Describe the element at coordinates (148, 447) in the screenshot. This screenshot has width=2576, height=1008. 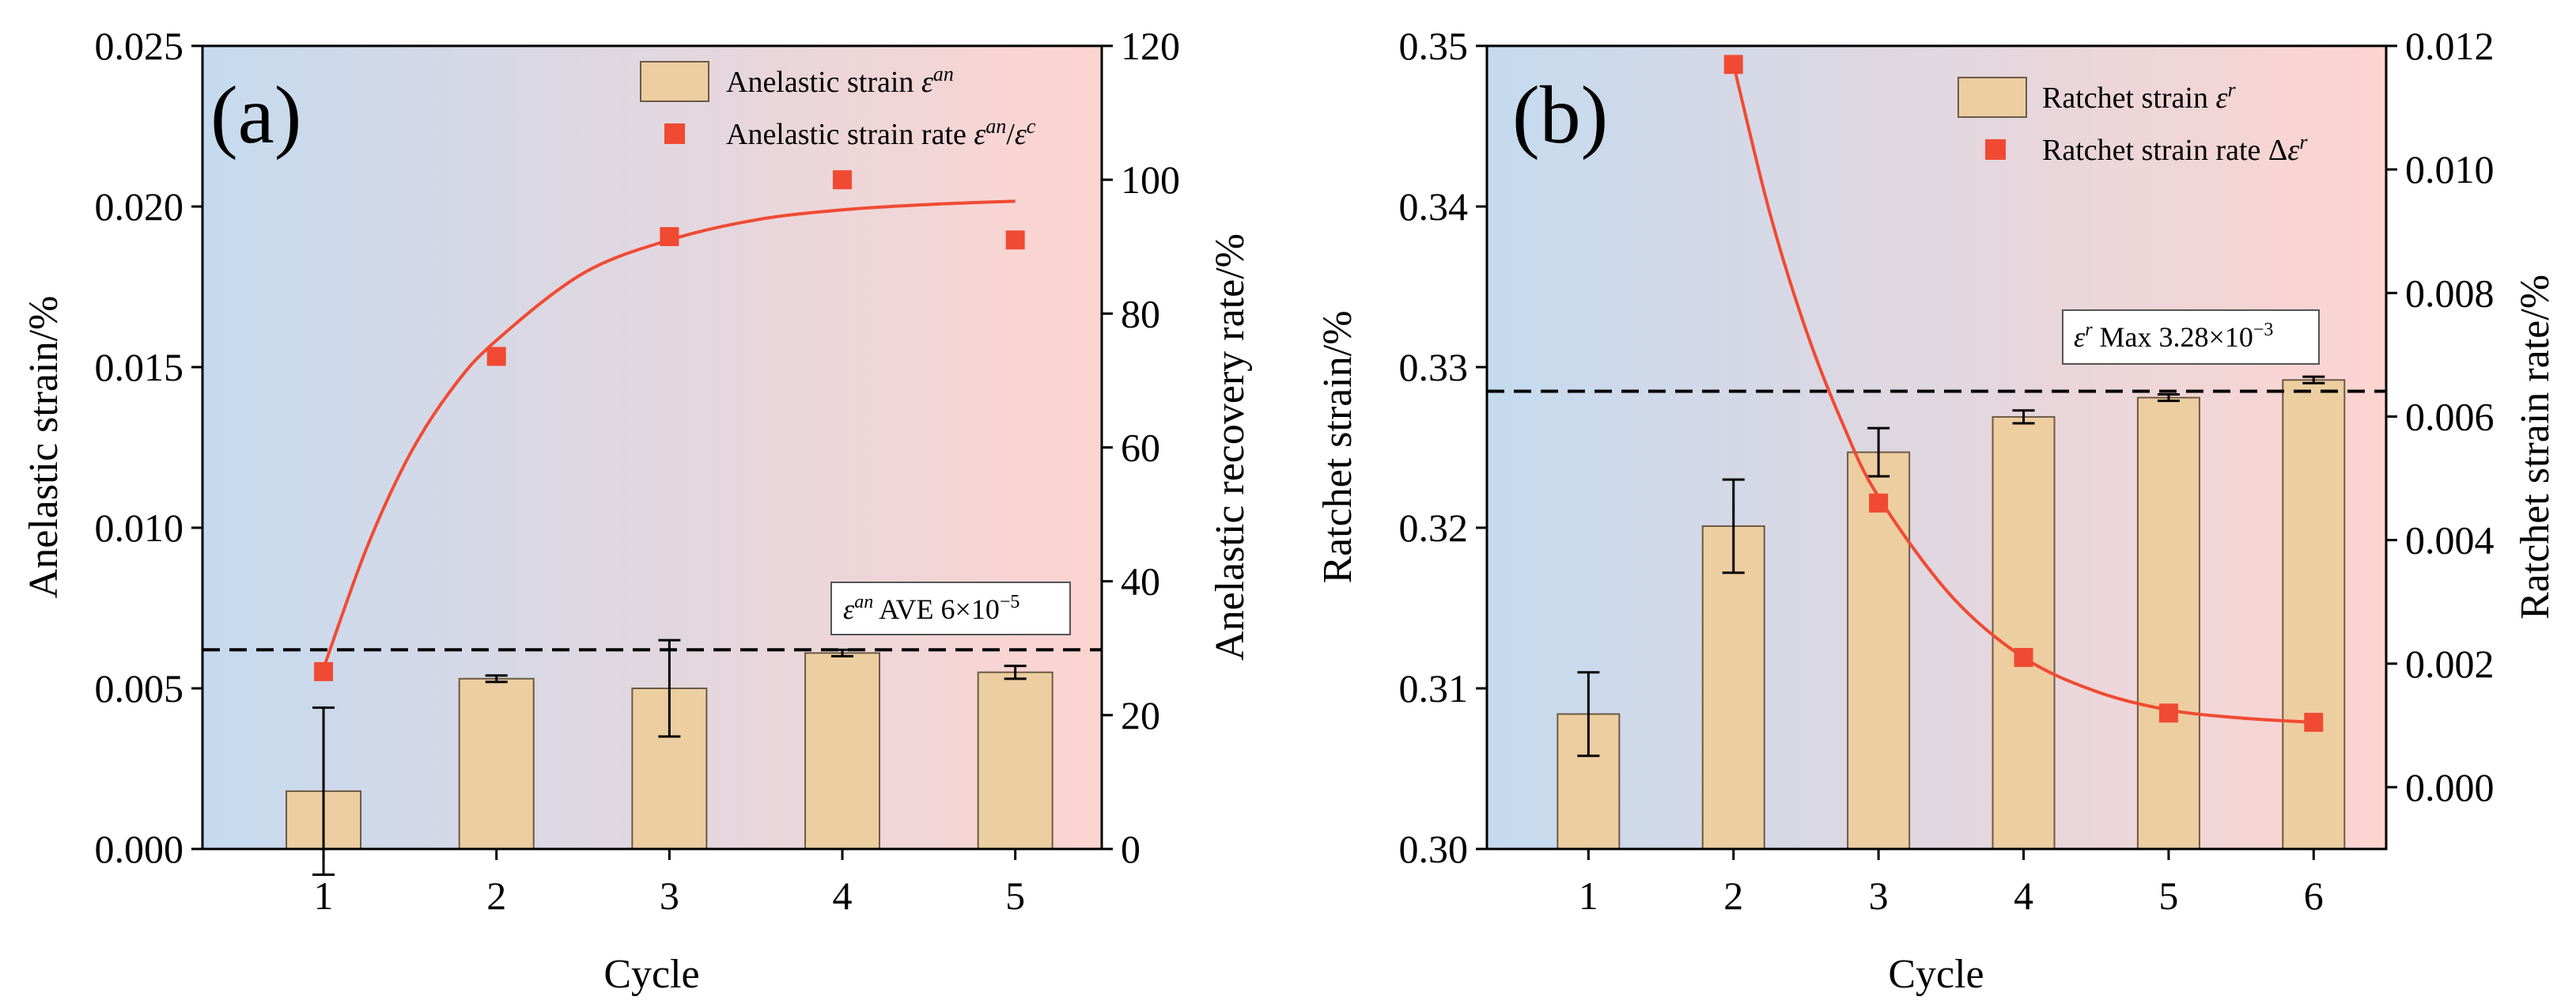
I see `panel-a-left-y-ticks: 0.000 0.005 0.010 0.015 0.020 0.025` at that location.